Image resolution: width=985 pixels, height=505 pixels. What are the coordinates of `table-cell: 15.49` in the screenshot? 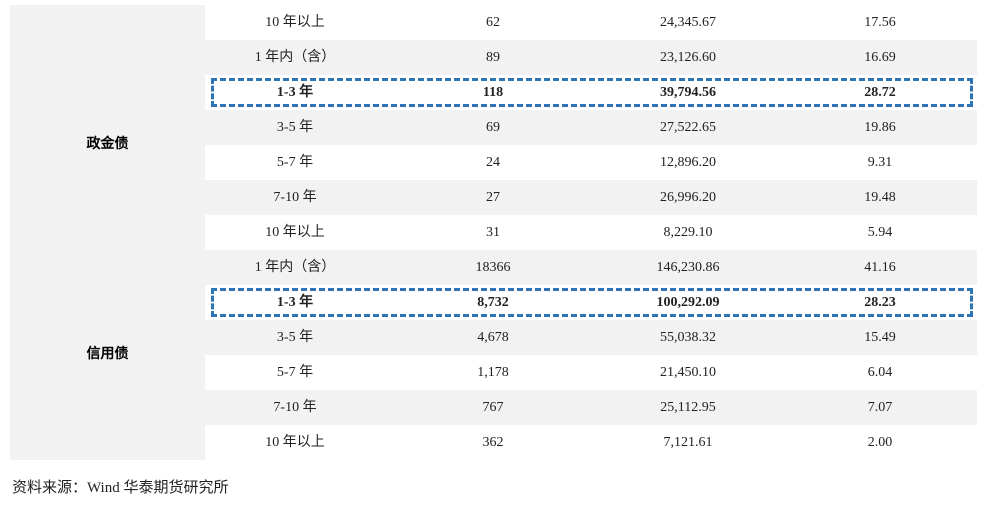 It's located at (880, 337).